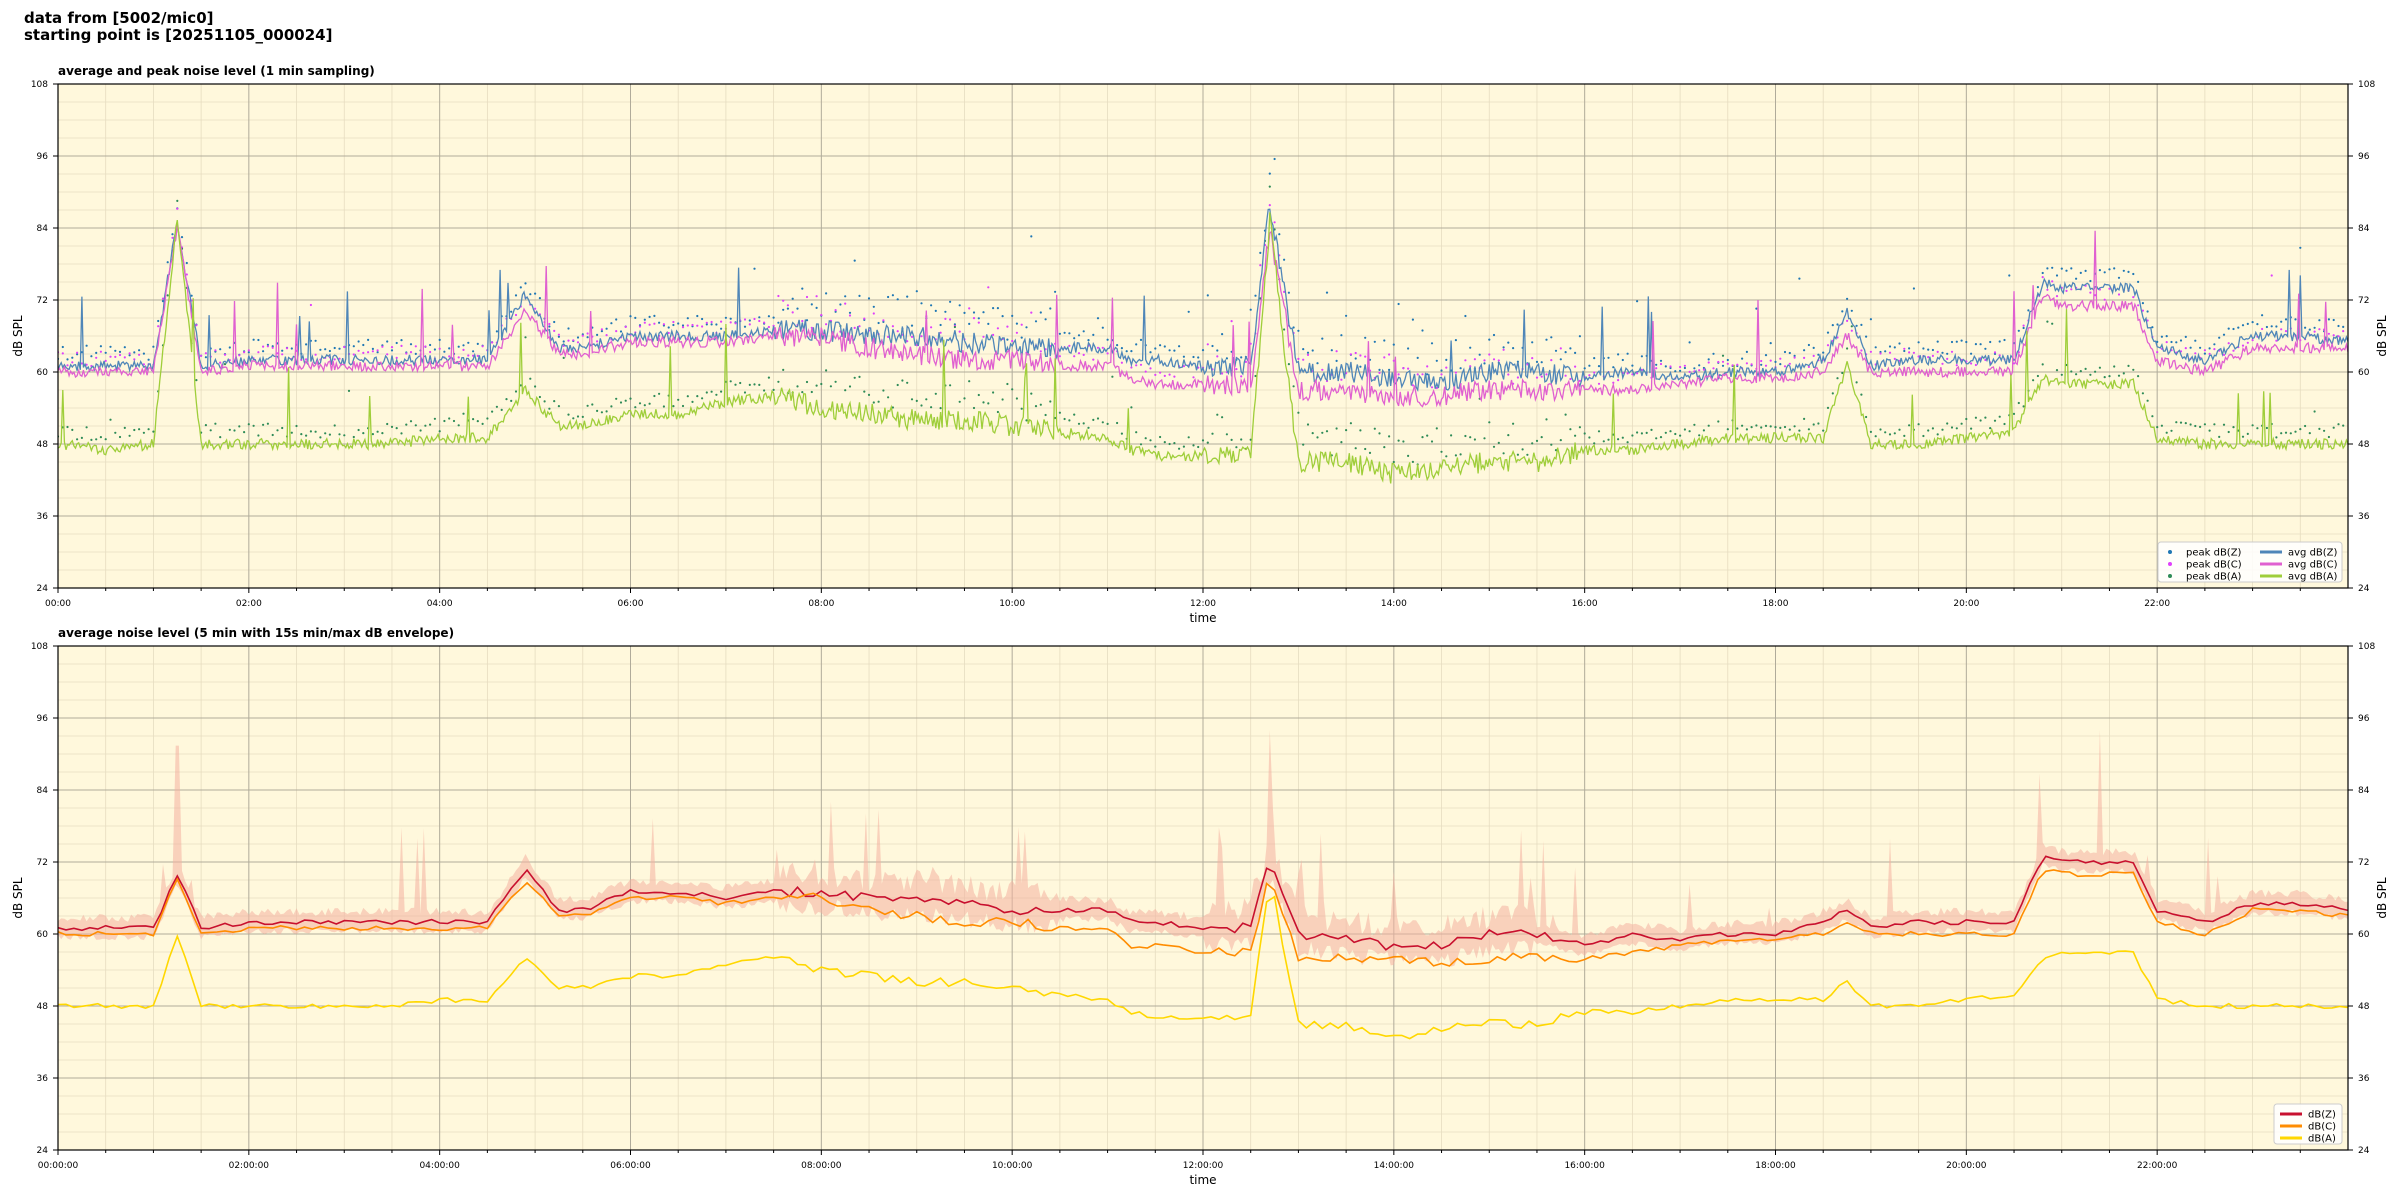 Image resolution: width=2400 pixels, height=1200 pixels. I want to click on x-tick-label: 18:00, so click(1776, 604).